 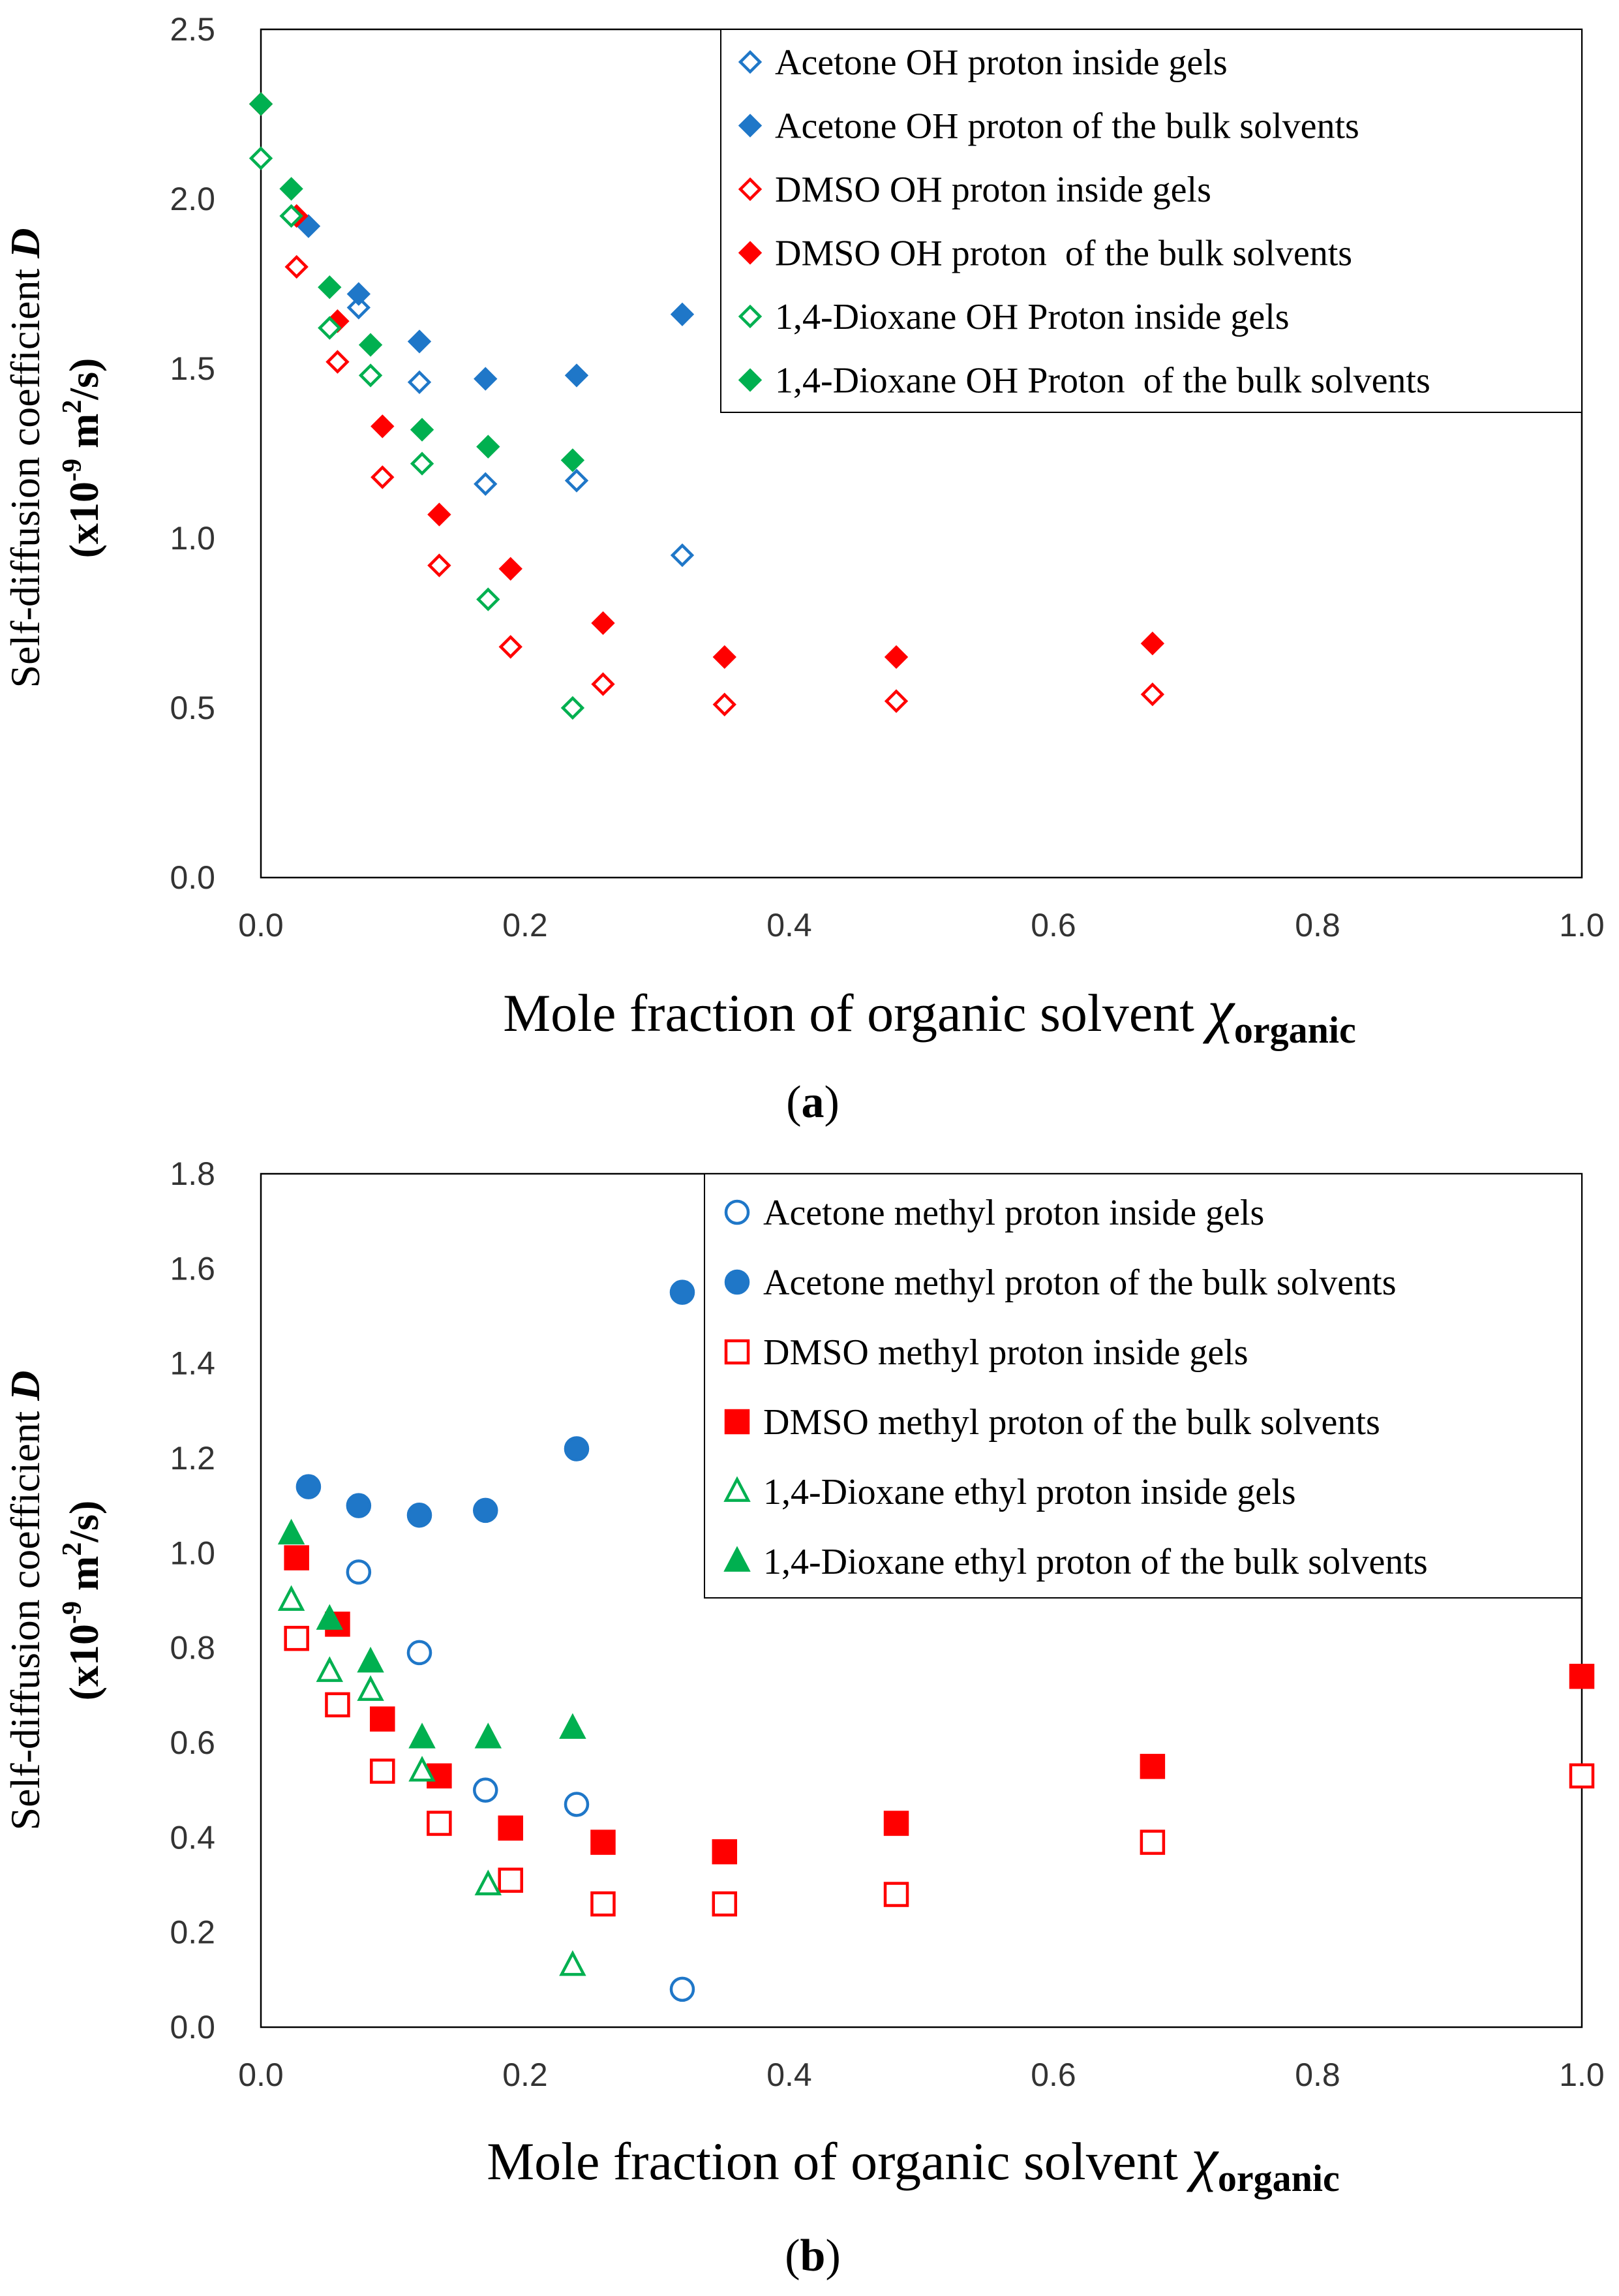 I want to click on y-tick-label-a: 0.5, so click(x=193, y=708).